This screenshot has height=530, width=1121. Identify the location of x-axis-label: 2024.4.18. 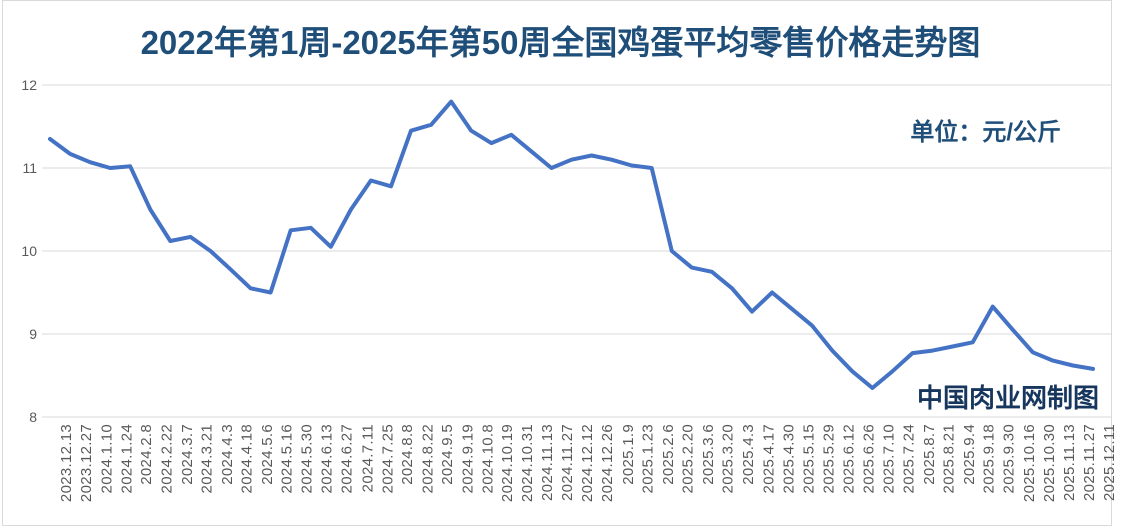
(247, 459).